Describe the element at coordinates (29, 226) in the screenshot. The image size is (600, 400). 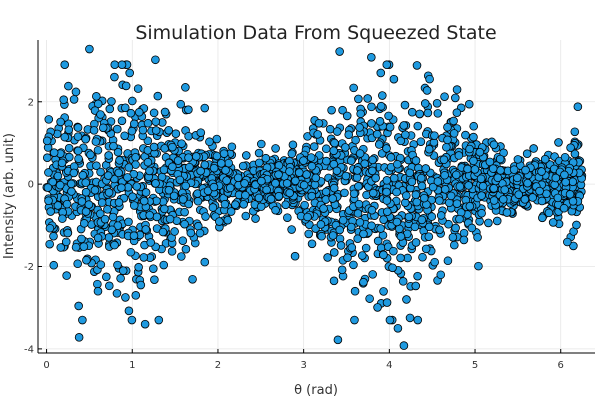
I see `y-tick-labels: -4 -2 0 2` at that location.